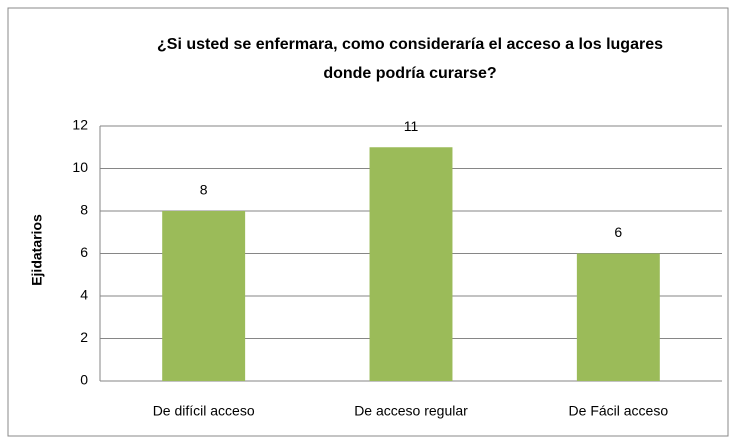 This screenshot has width=737, height=445. I want to click on y-tick-label: 0, so click(84, 380).